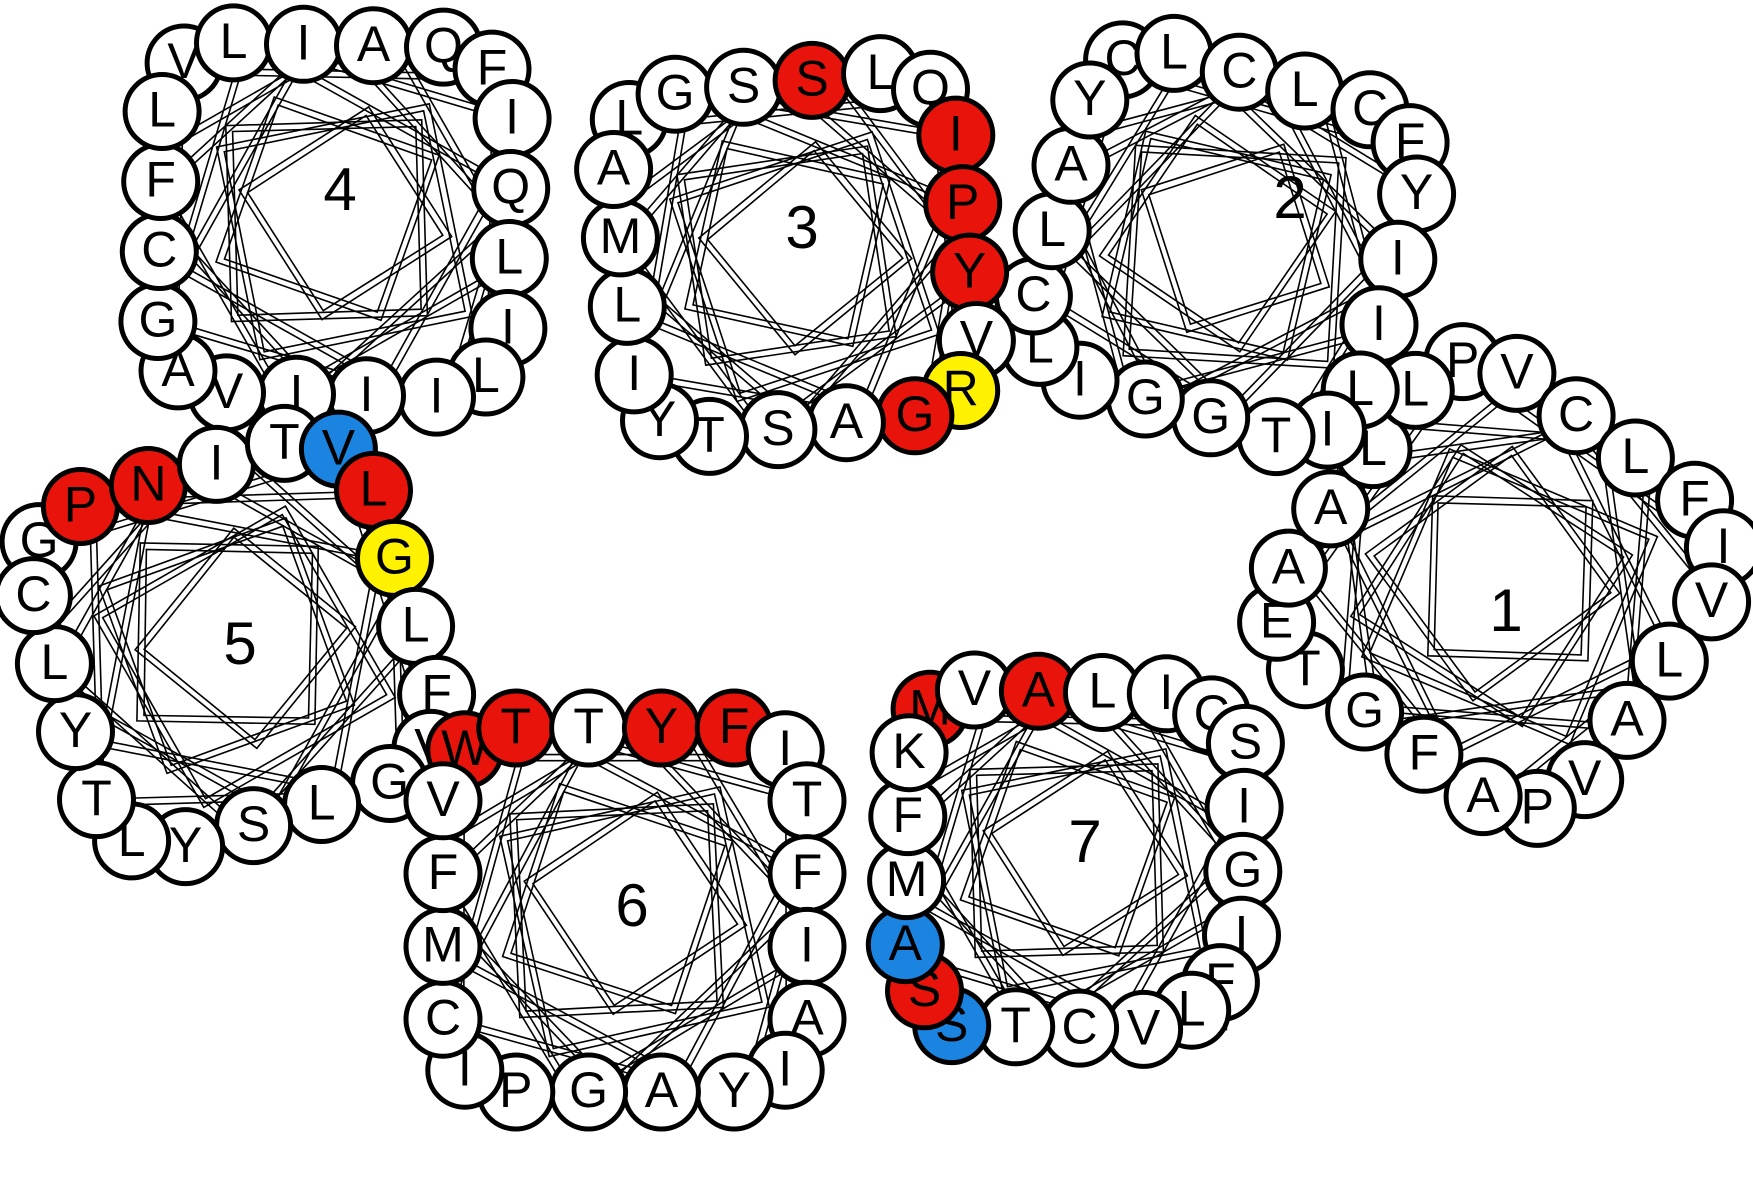 This screenshot has width=1753, height=1177. Describe the element at coordinates (322, 804) in the screenshot. I see `residue-5-13: L` at that location.